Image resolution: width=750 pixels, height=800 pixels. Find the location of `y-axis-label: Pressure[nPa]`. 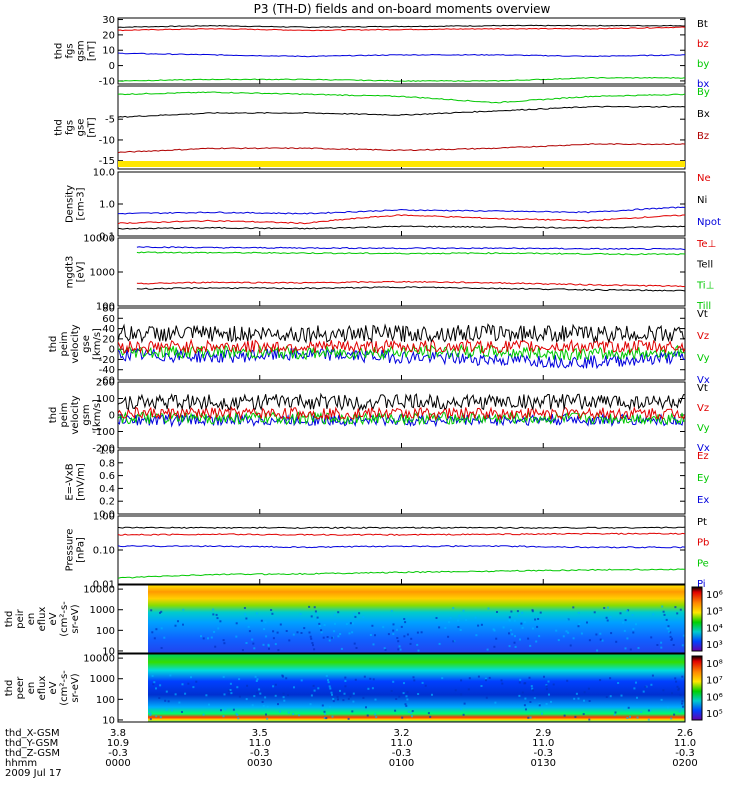

y-axis-label: Pressure[nPa] is located at coordinates (76, 550).